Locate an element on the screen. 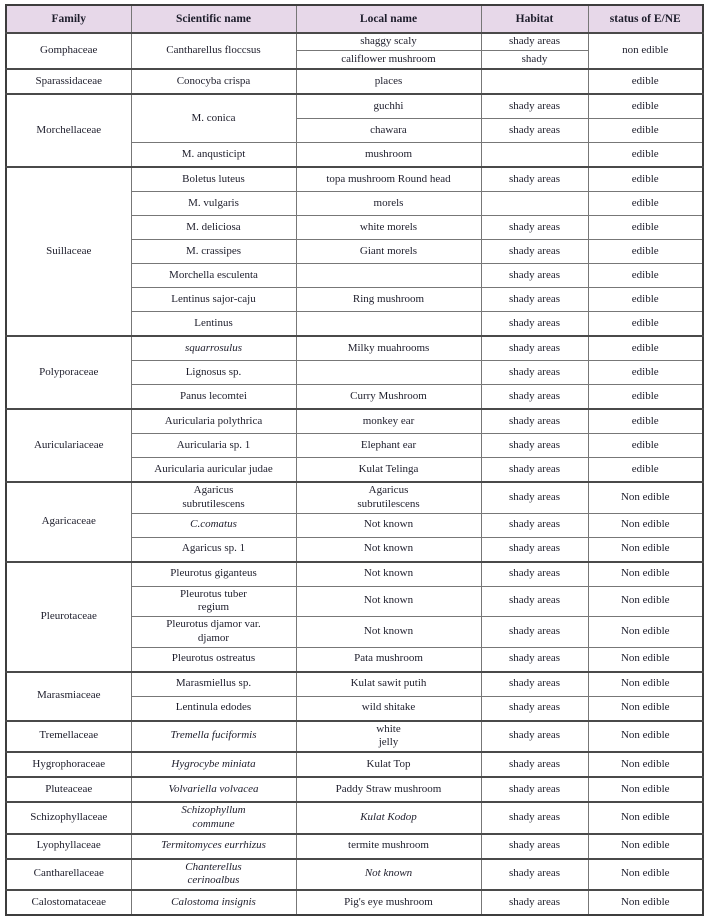 The image size is (707, 919). cell-scientific-name: Tremella fuciformis is located at coordinates (213, 736).